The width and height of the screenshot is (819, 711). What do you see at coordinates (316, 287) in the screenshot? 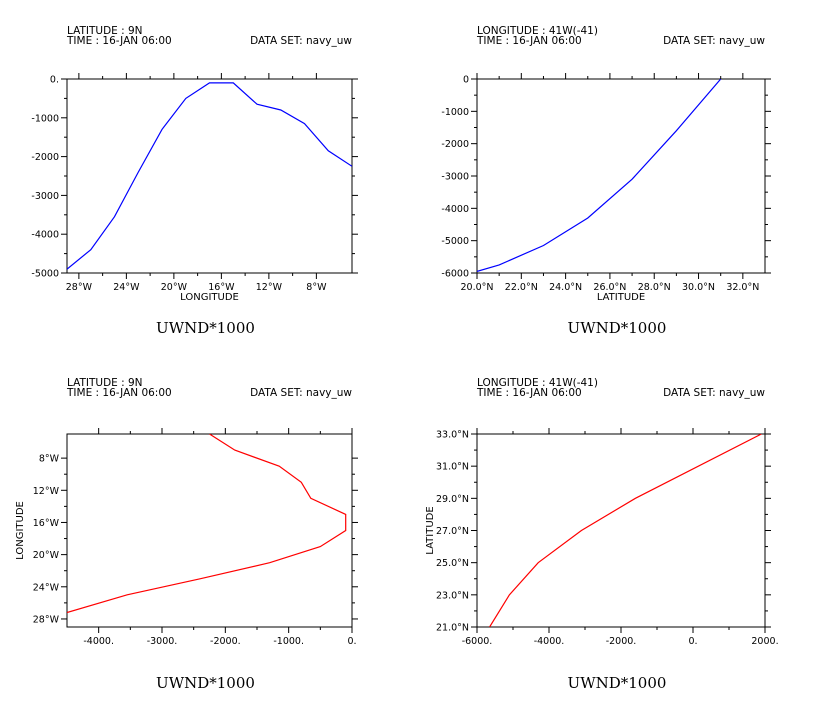
I see `x-tick-label: 8°W` at bounding box center [316, 287].